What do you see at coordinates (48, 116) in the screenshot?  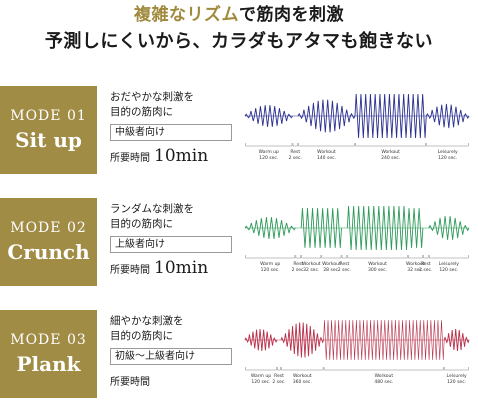 I see `mode-number: MODE 01` at bounding box center [48, 116].